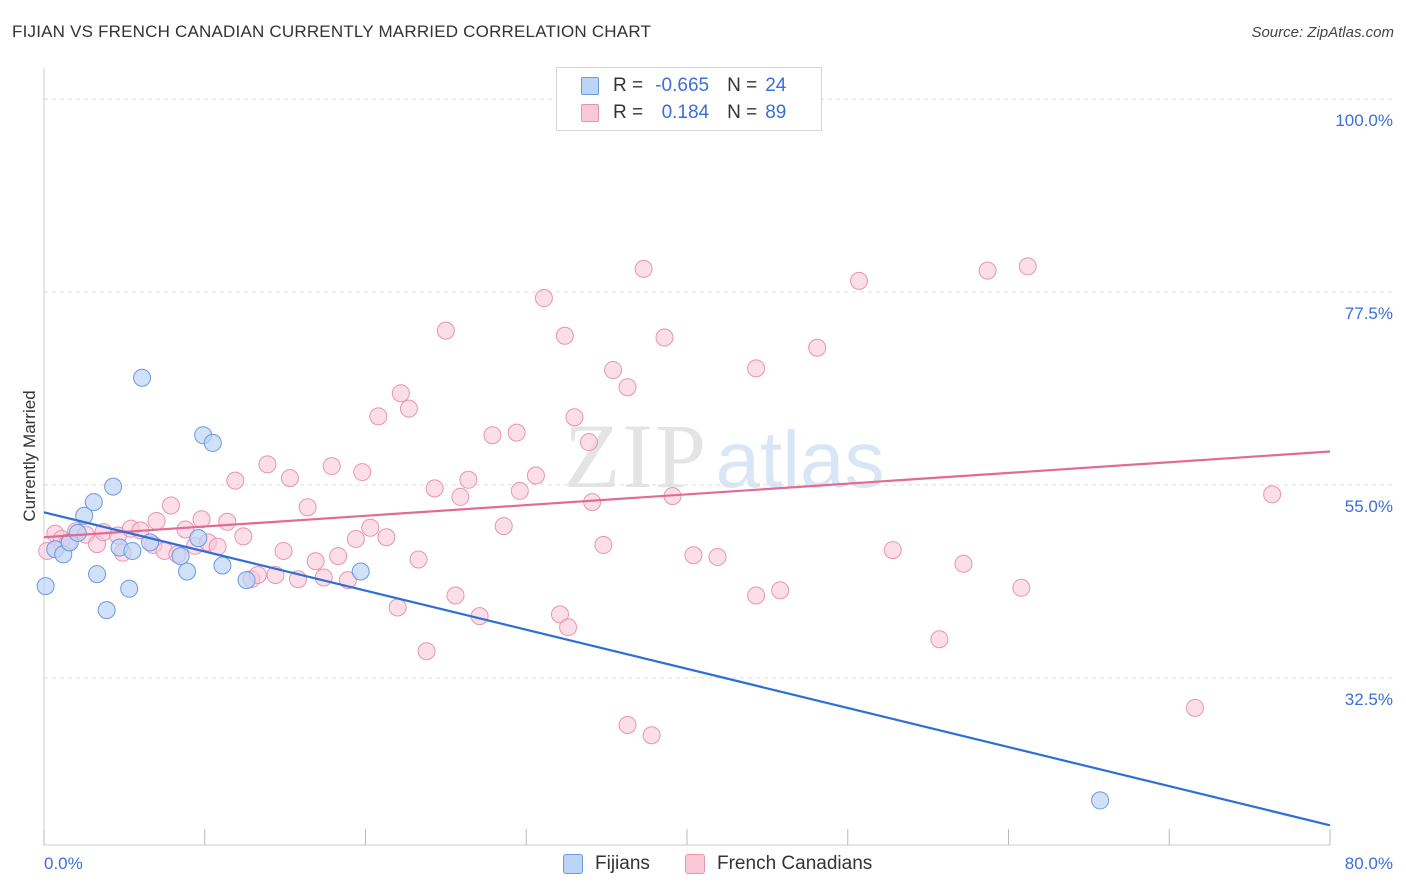 This screenshot has width=1406, height=892. What do you see at coordinates (1369, 863) in the screenshot?
I see `x-tick-label-max: 80.0%` at bounding box center [1369, 863].